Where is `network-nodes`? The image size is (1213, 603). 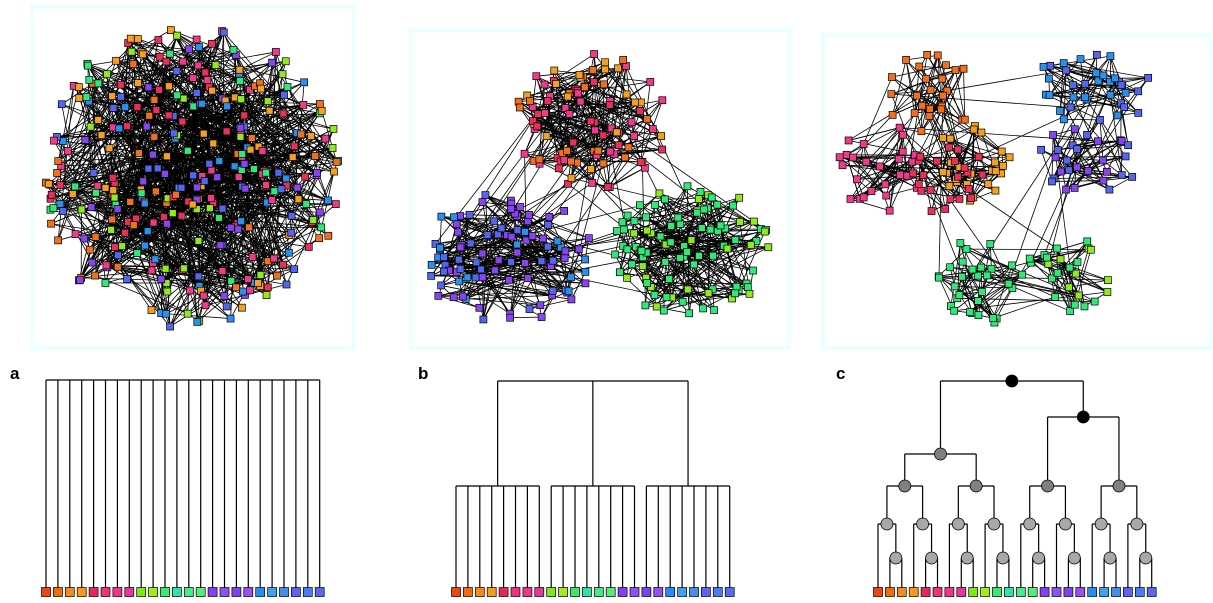
network-nodes is located at coordinates (994, 188).